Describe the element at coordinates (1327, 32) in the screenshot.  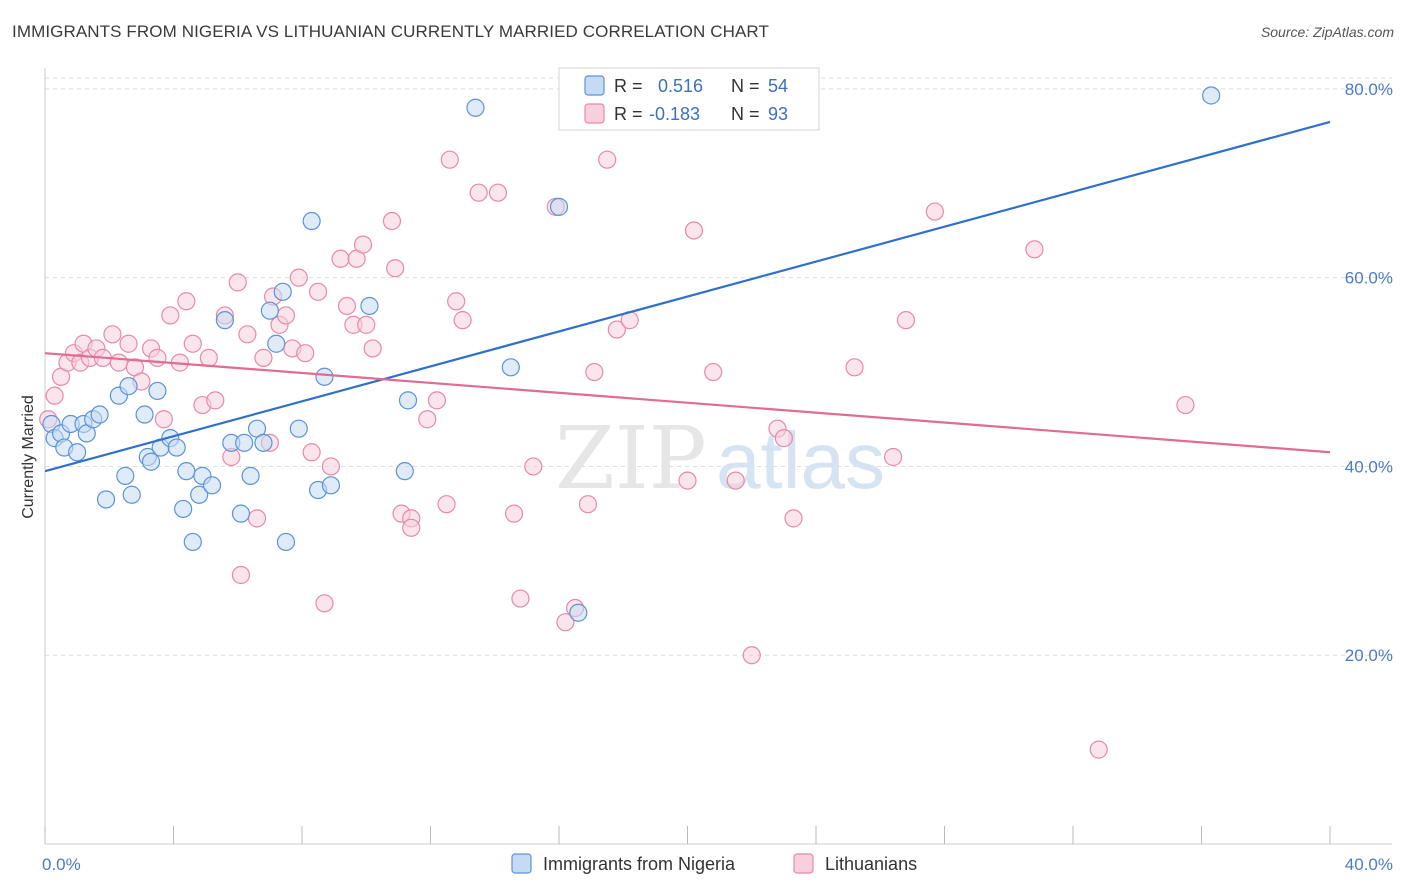
I see `source-credit: Source: ZipAtlas.com` at that location.